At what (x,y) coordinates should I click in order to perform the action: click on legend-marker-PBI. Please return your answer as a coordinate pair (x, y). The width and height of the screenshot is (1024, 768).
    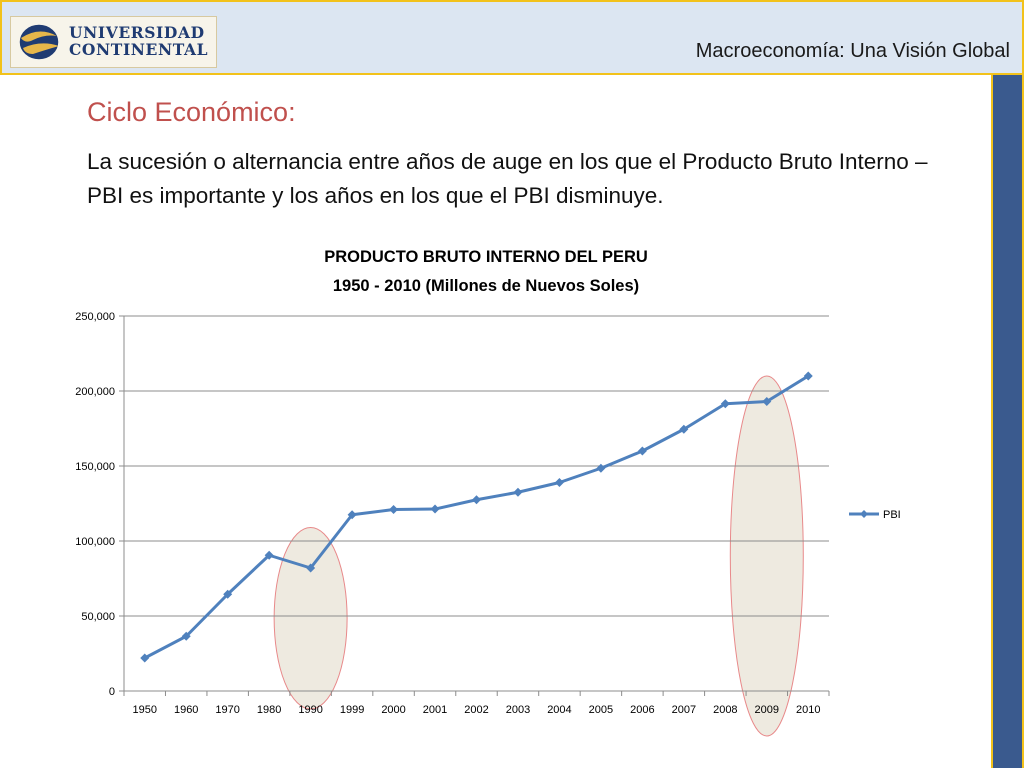
    Looking at the image, I should click on (864, 514).